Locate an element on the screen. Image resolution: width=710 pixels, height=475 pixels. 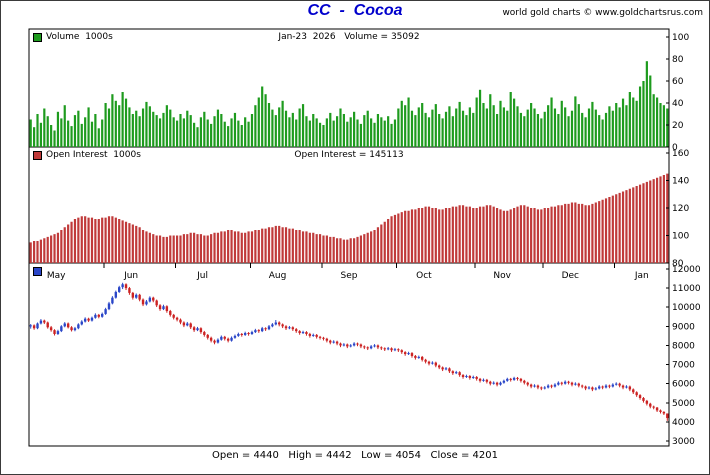
svg-text: 120 is located at coordinates (680, 209).